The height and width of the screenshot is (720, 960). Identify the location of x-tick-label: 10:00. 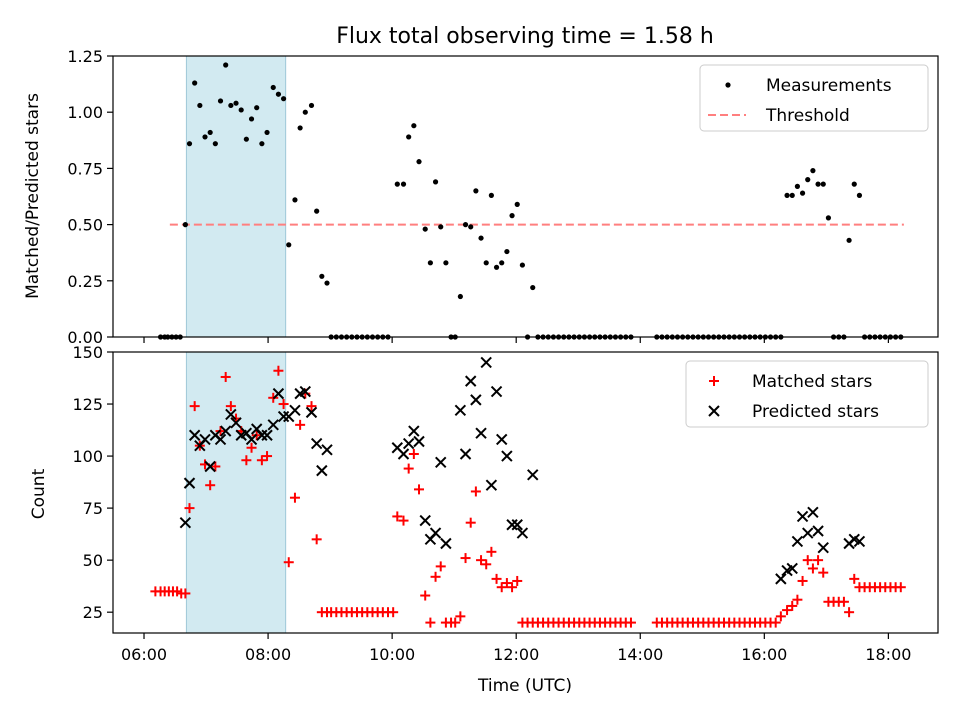
(392, 654).